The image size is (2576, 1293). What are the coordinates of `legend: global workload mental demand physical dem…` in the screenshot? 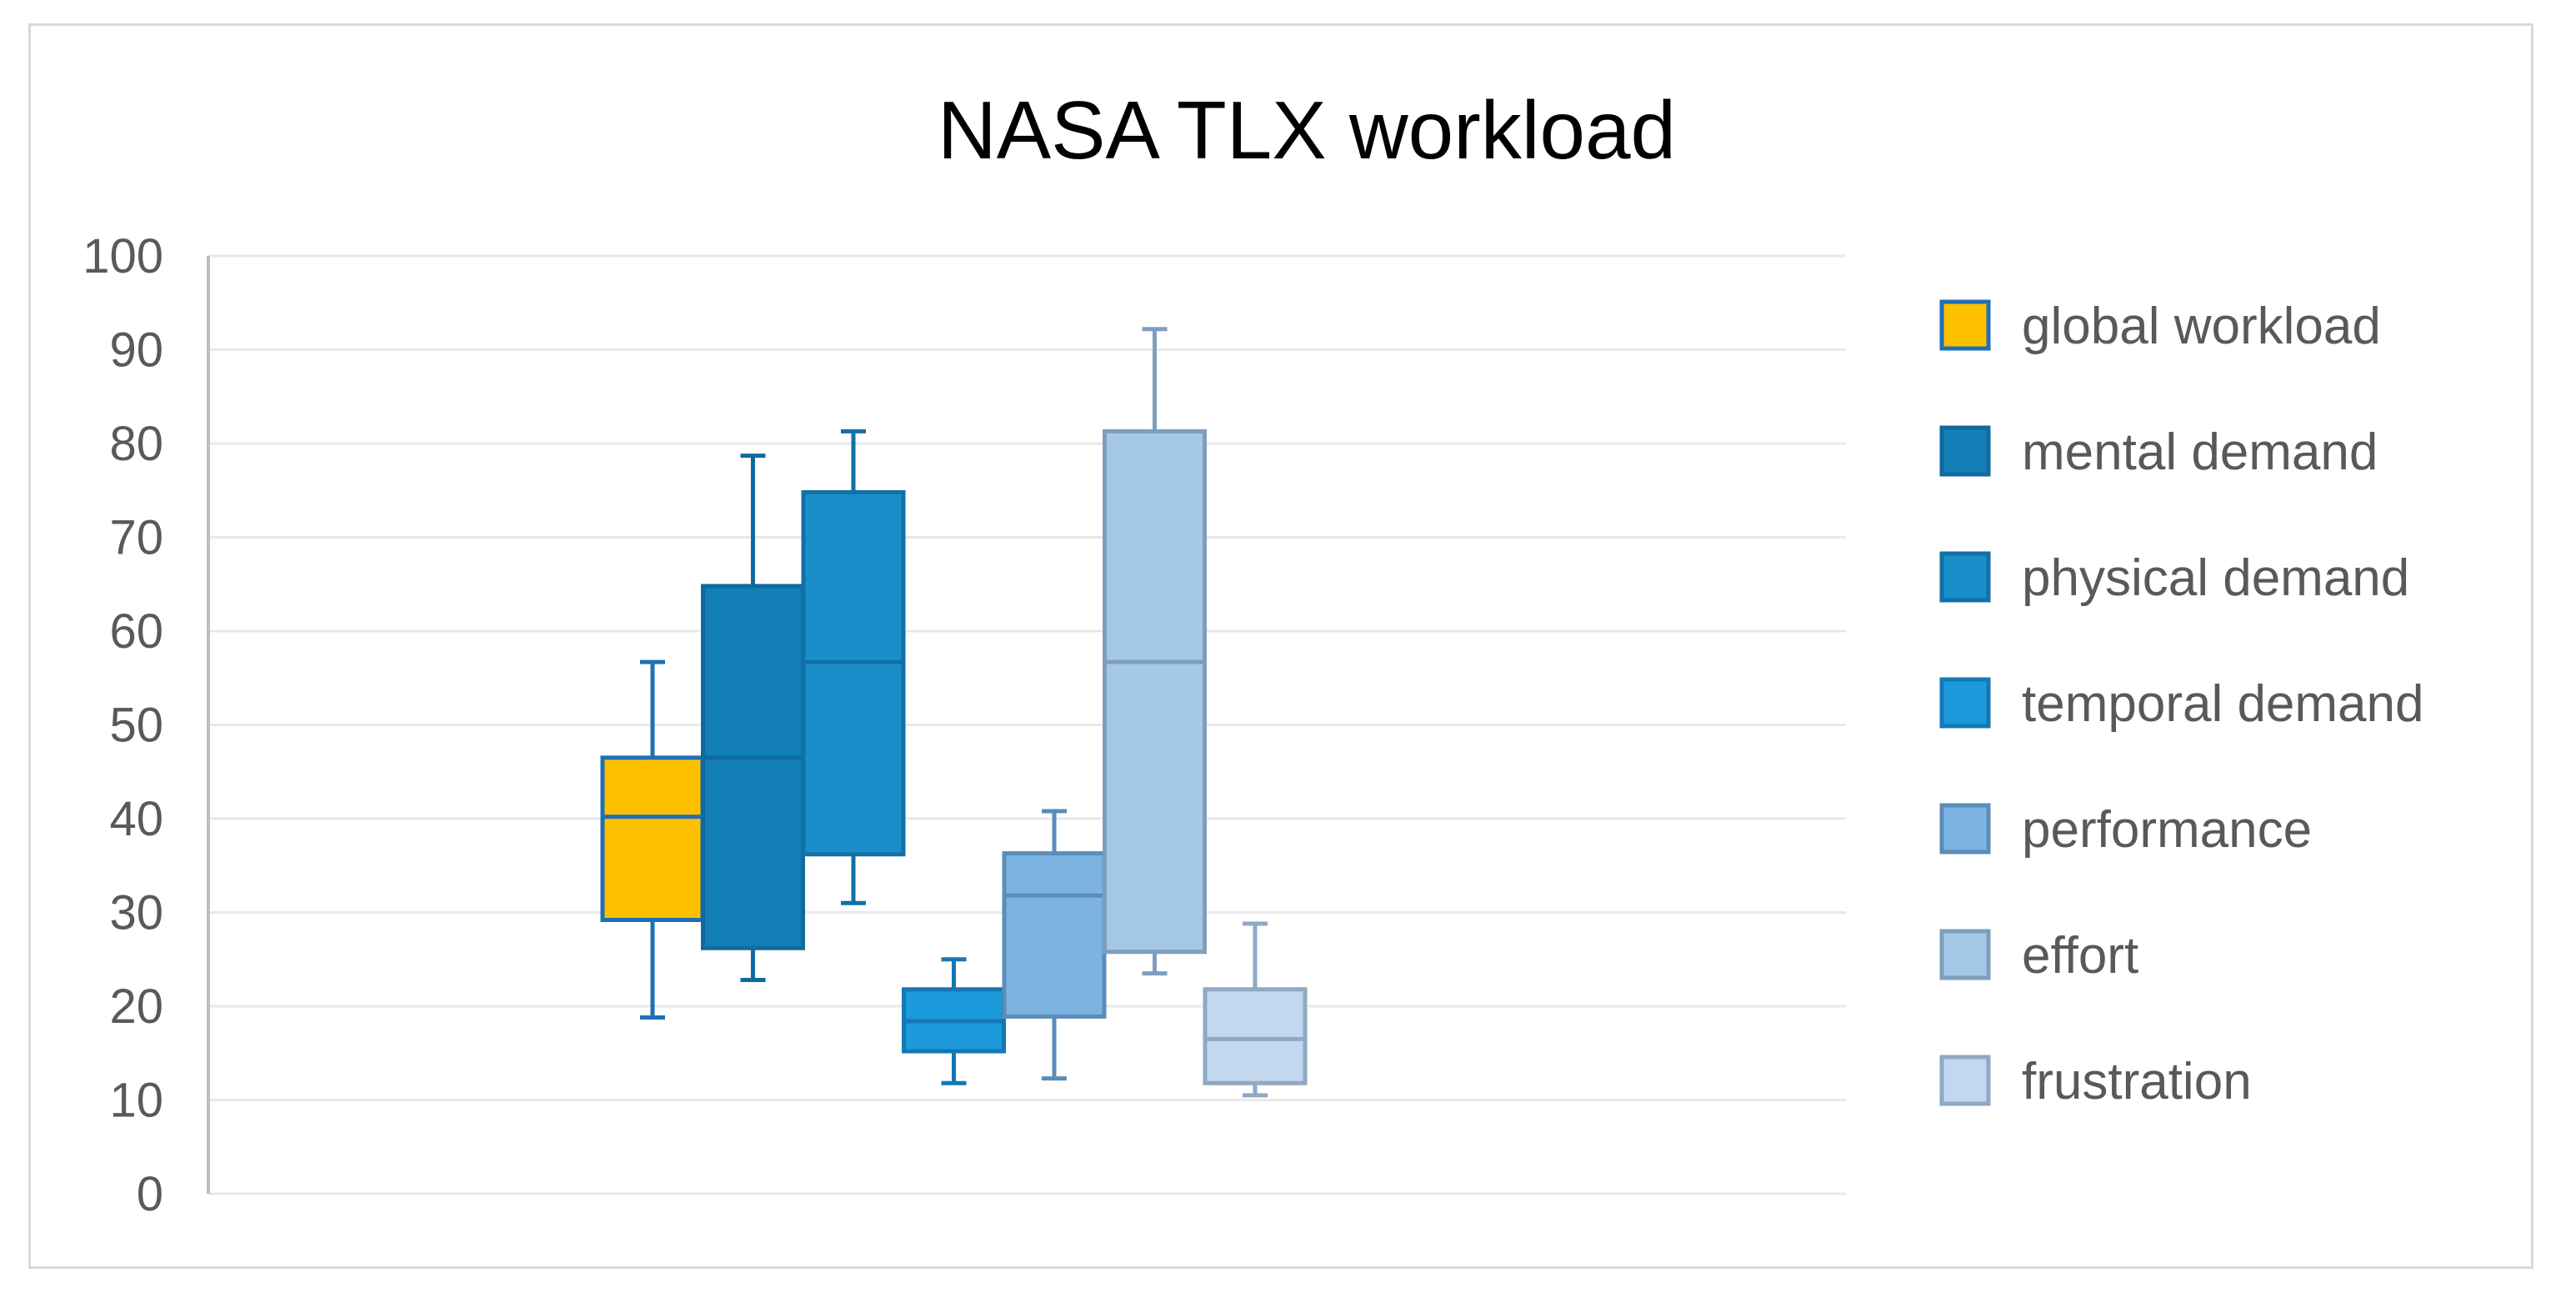 It's located at (2182, 704).